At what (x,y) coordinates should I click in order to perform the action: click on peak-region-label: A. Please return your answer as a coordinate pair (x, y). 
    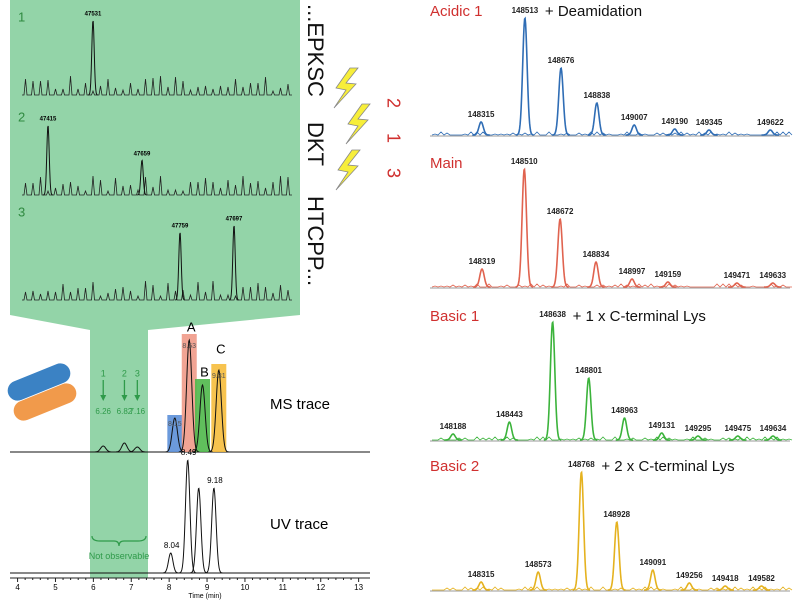
    Looking at the image, I should click on (191, 326).